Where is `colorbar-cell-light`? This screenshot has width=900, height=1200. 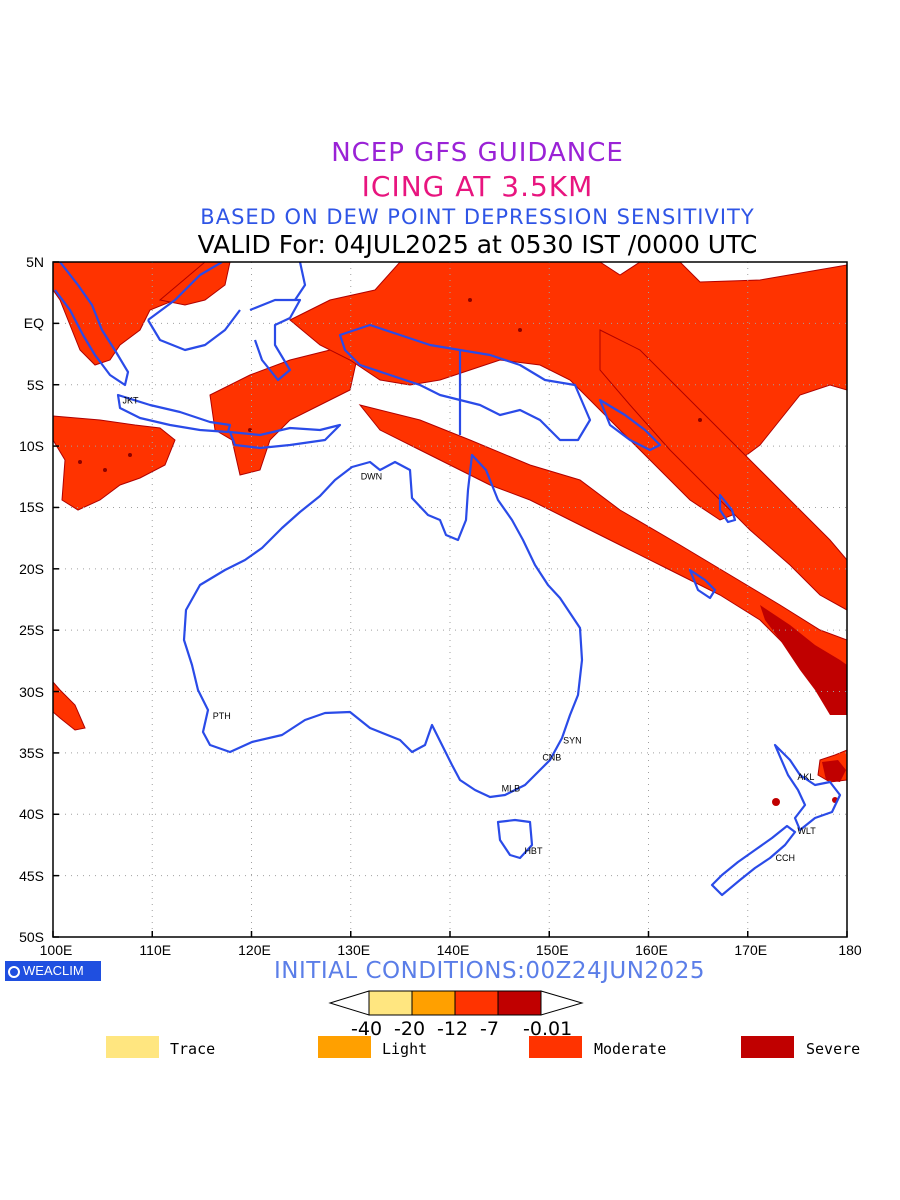 colorbar-cell-light is located at coordinates (433, 1003).